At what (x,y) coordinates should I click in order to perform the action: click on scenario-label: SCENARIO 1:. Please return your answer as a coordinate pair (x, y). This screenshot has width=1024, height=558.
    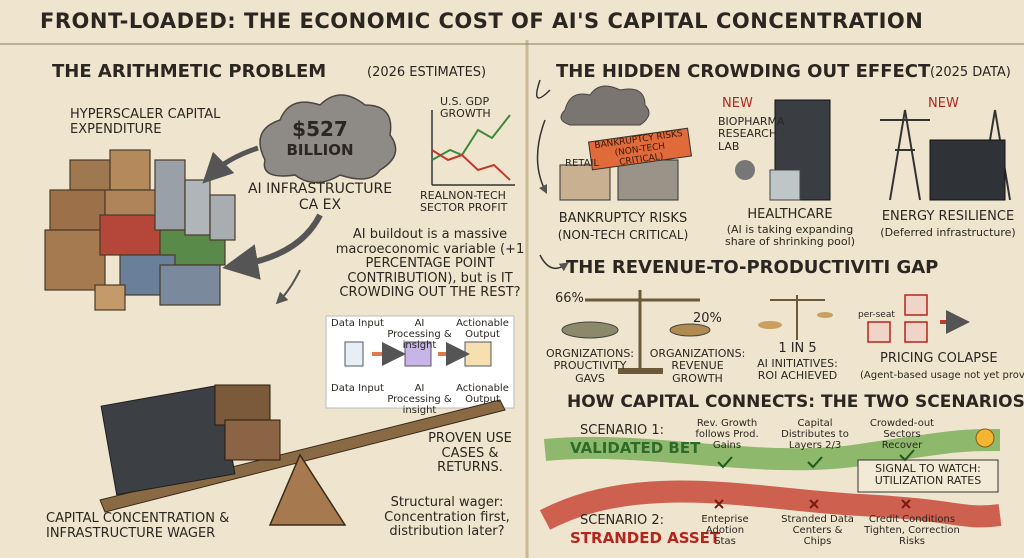
    Looking at the image, I should click on (622, 430).